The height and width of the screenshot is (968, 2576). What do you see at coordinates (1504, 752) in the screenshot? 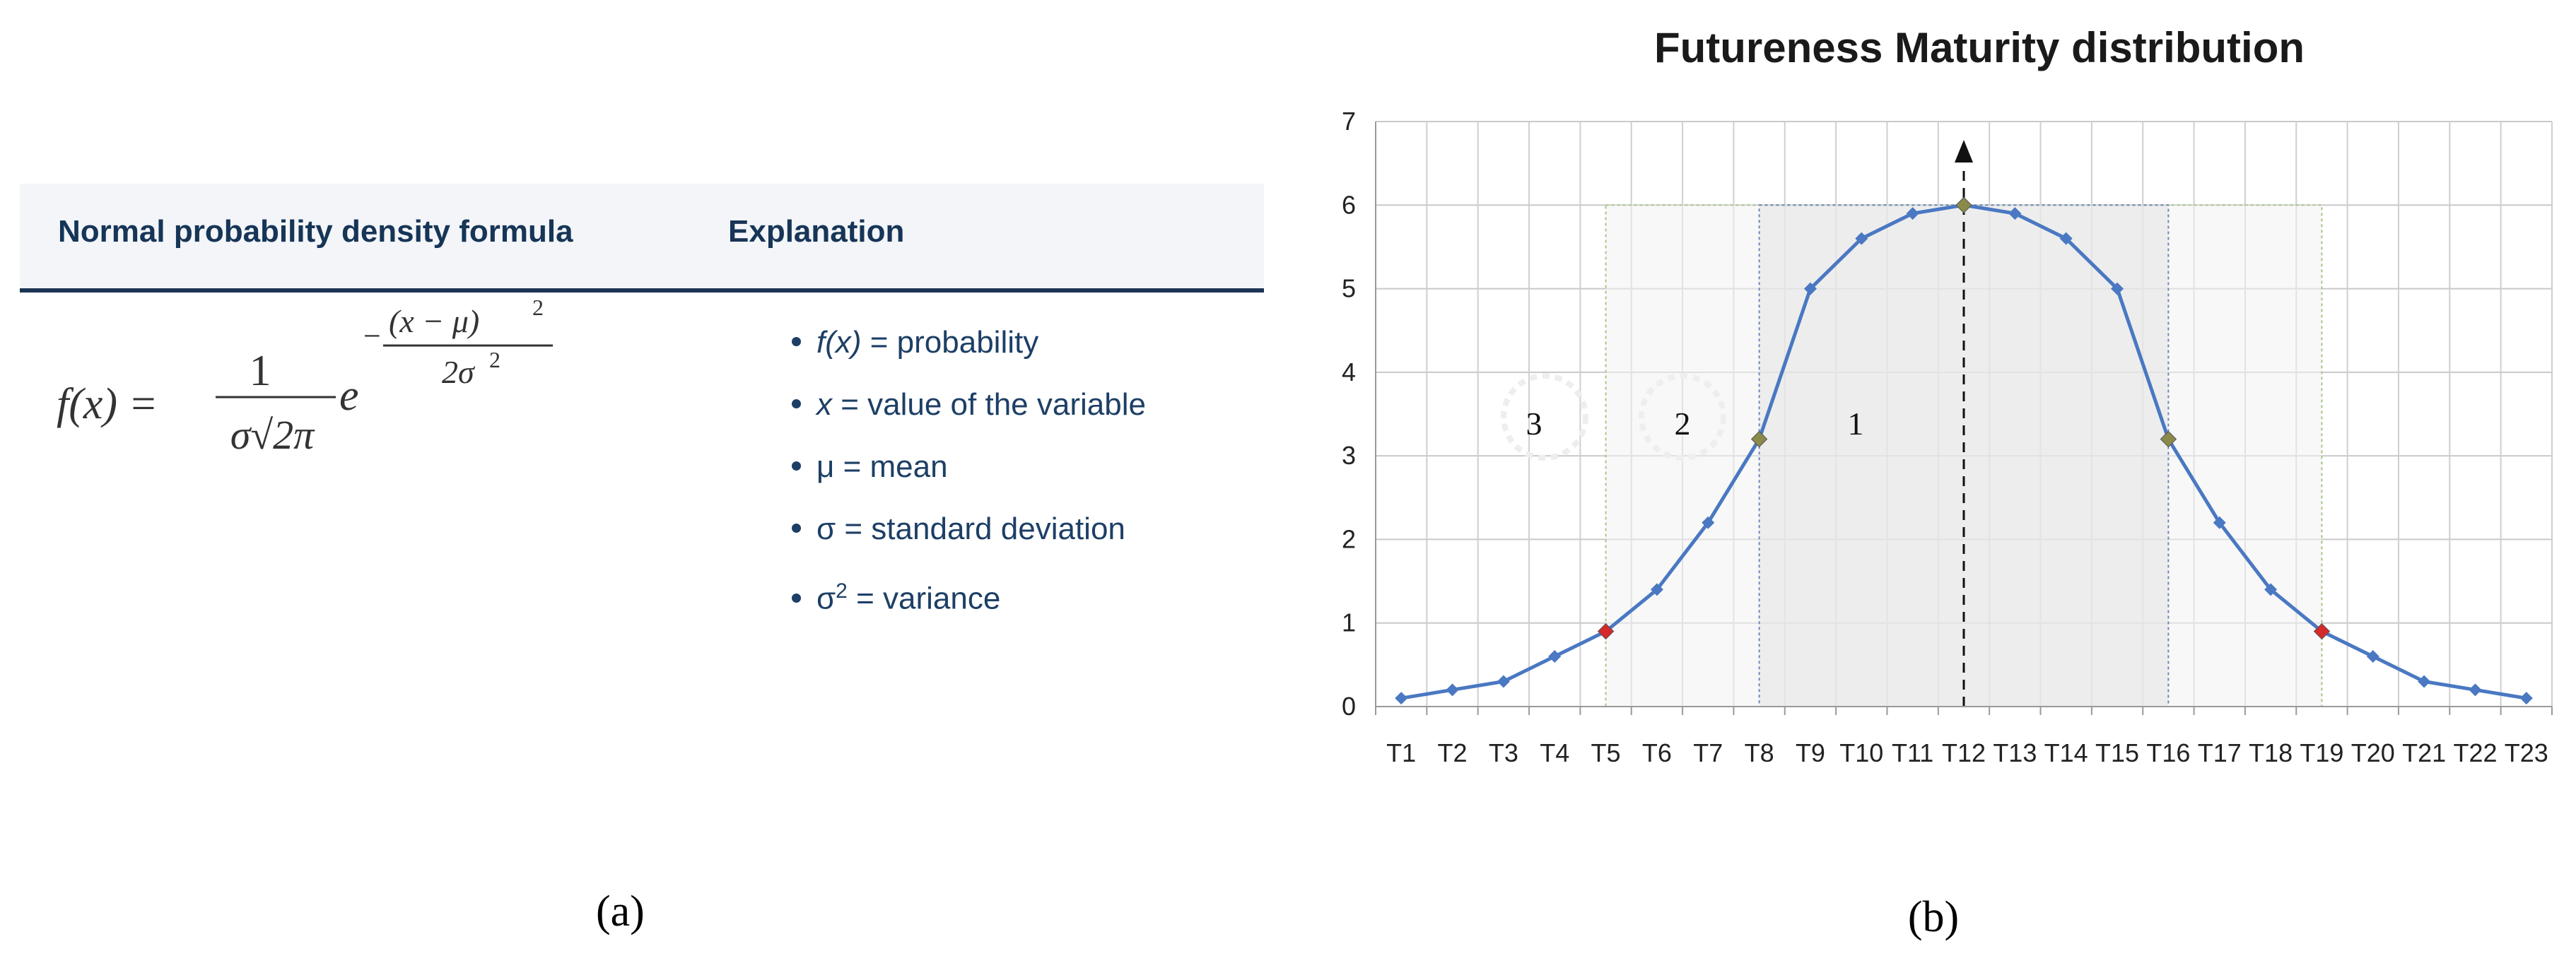
I see `x-tick-label: T3` at bounding box center [1504, 752].